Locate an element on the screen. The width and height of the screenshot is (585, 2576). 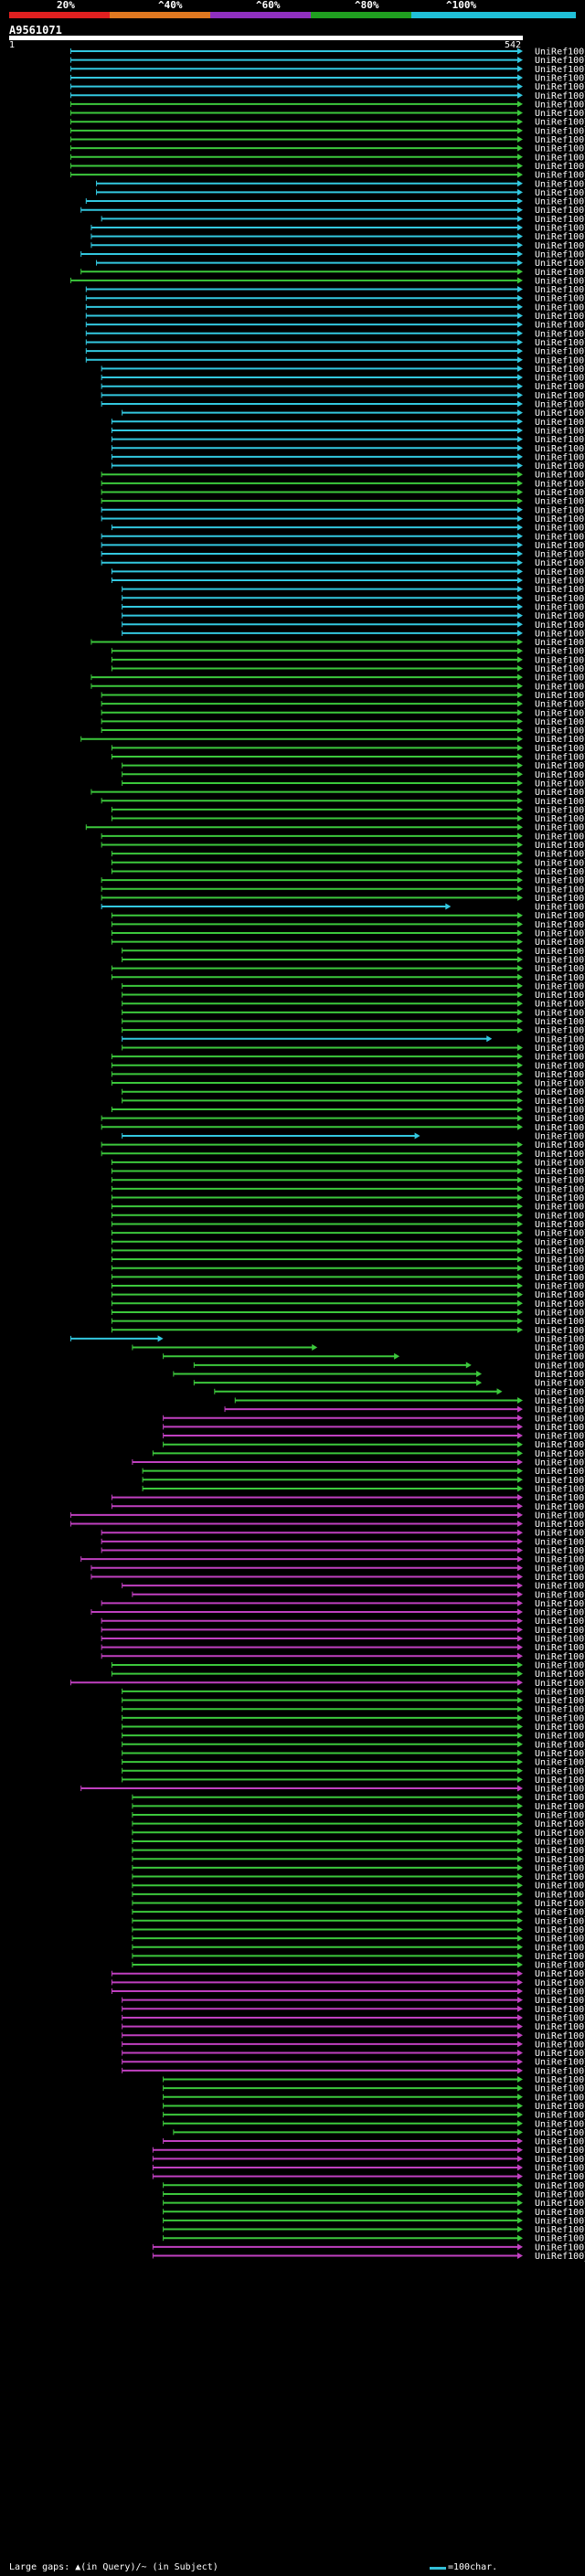
hit-row: UniRef100_B1P489 is located at coordinates (335, 299).